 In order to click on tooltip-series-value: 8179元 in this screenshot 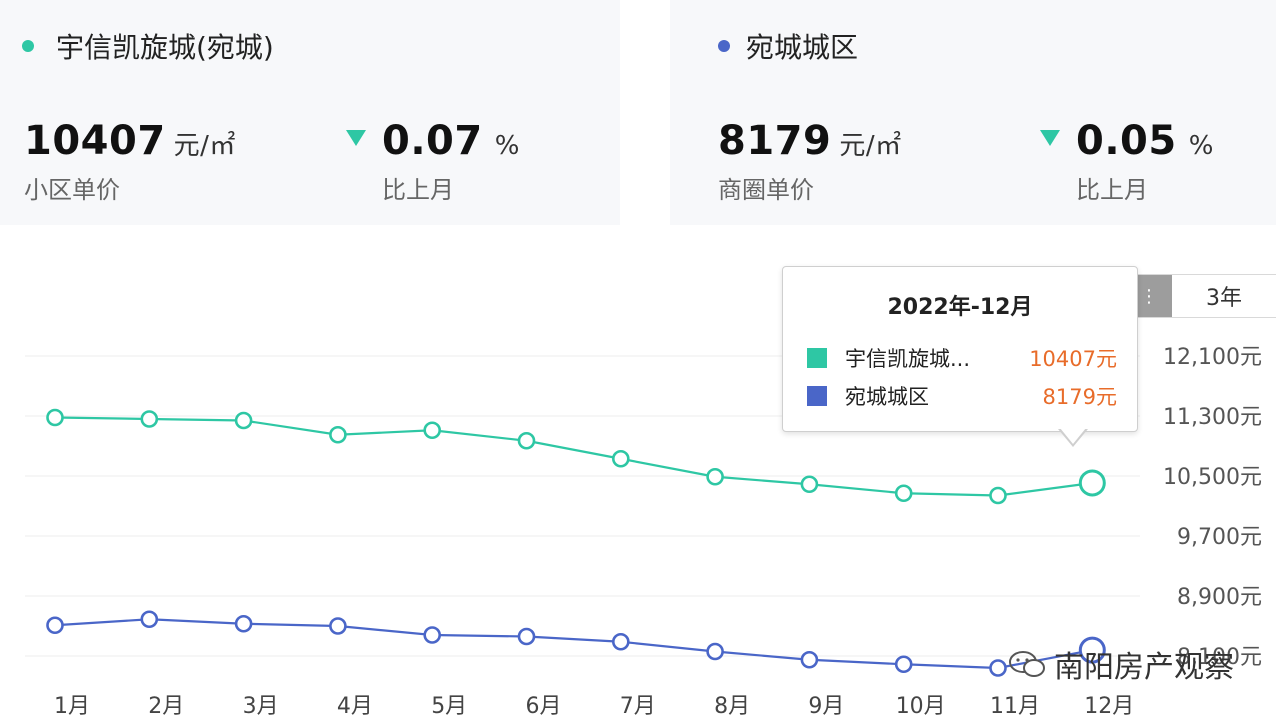, I will do `click(1079, 397)`.